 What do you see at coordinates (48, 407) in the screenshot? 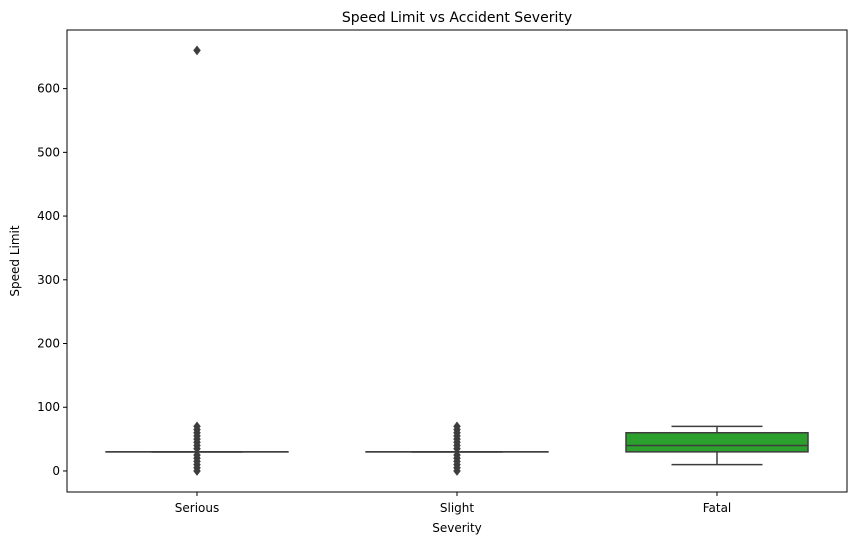
I see `y-tick-label: 100` at bounding box center [48, 407].